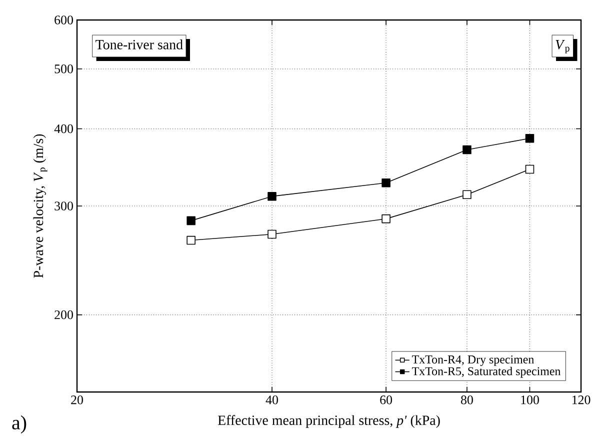  I want to click on x-tick-label: 80, so click(467, 400).